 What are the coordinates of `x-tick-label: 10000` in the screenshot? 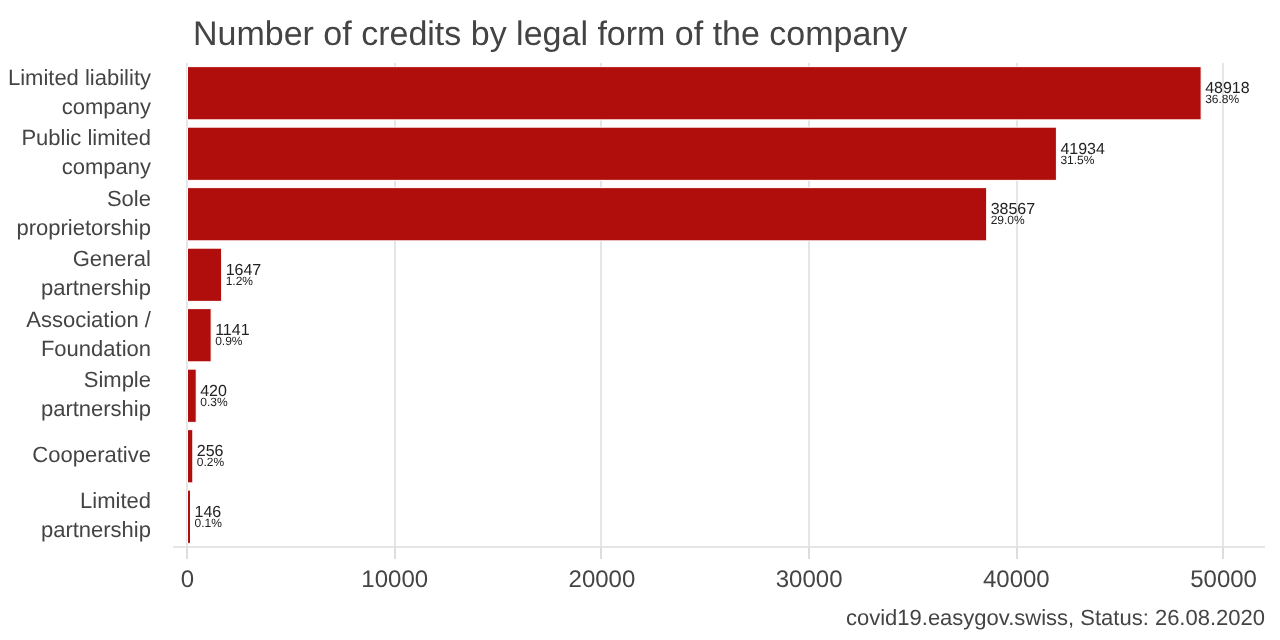 It's located at (395, 579).